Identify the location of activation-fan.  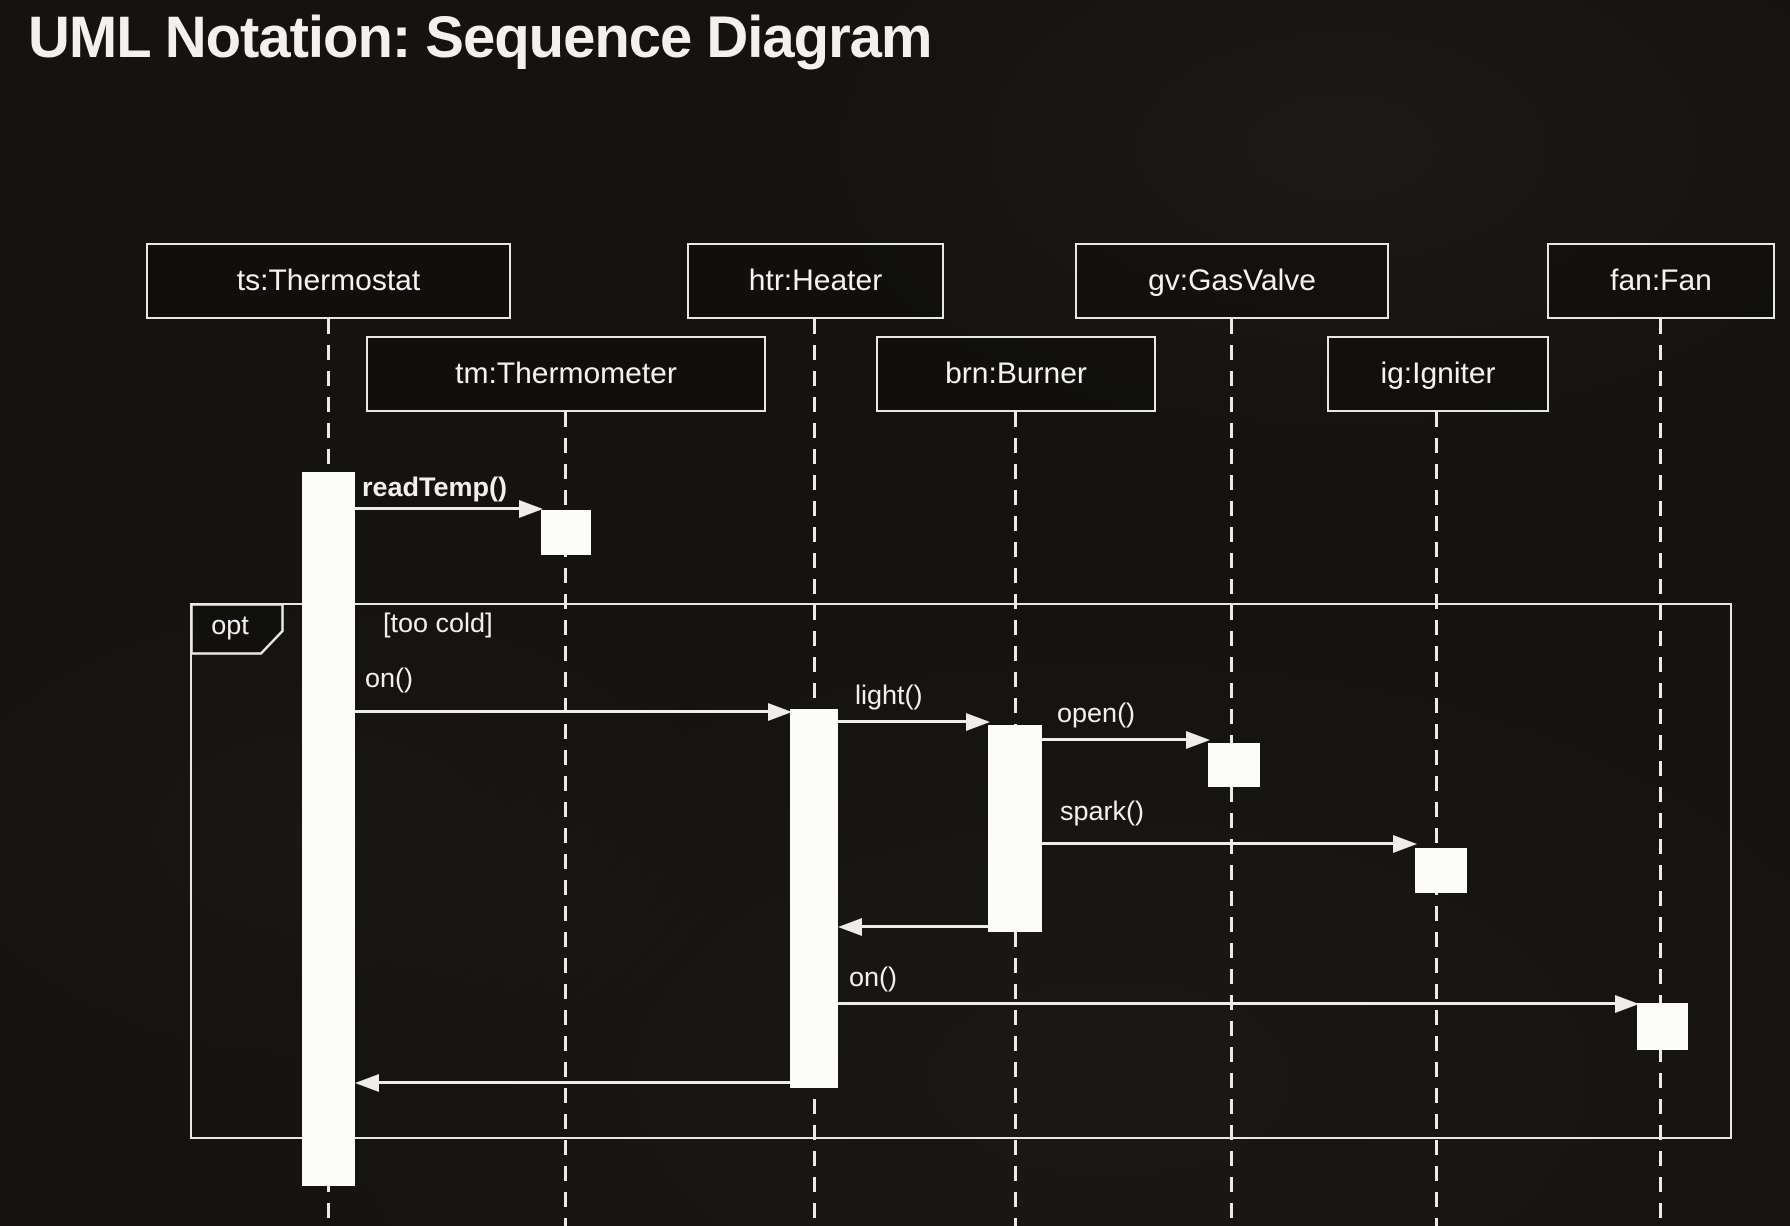
(1662, 1026).